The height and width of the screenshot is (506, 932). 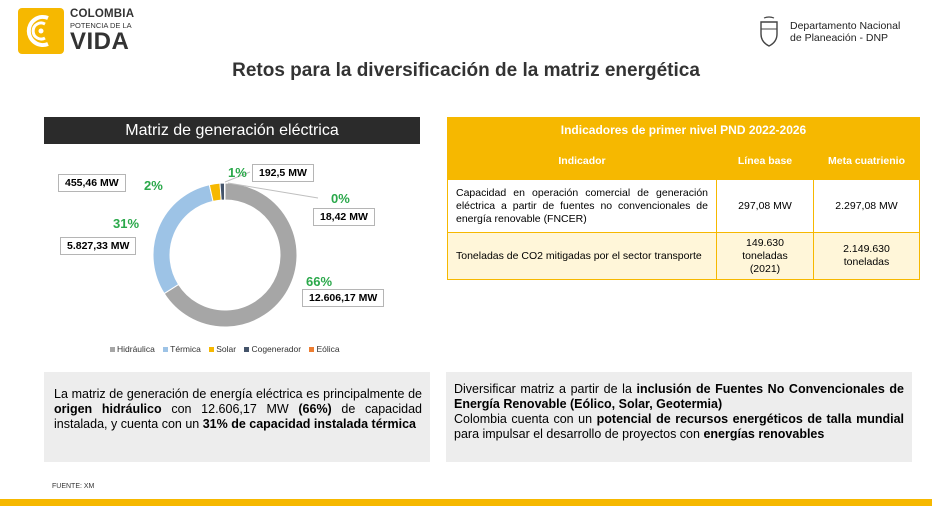 What do you see at coordinates (272, 349) in the screenshot?
I see `legend-item-cogenerador: Cogenerador` at bounding box center [272, 349].